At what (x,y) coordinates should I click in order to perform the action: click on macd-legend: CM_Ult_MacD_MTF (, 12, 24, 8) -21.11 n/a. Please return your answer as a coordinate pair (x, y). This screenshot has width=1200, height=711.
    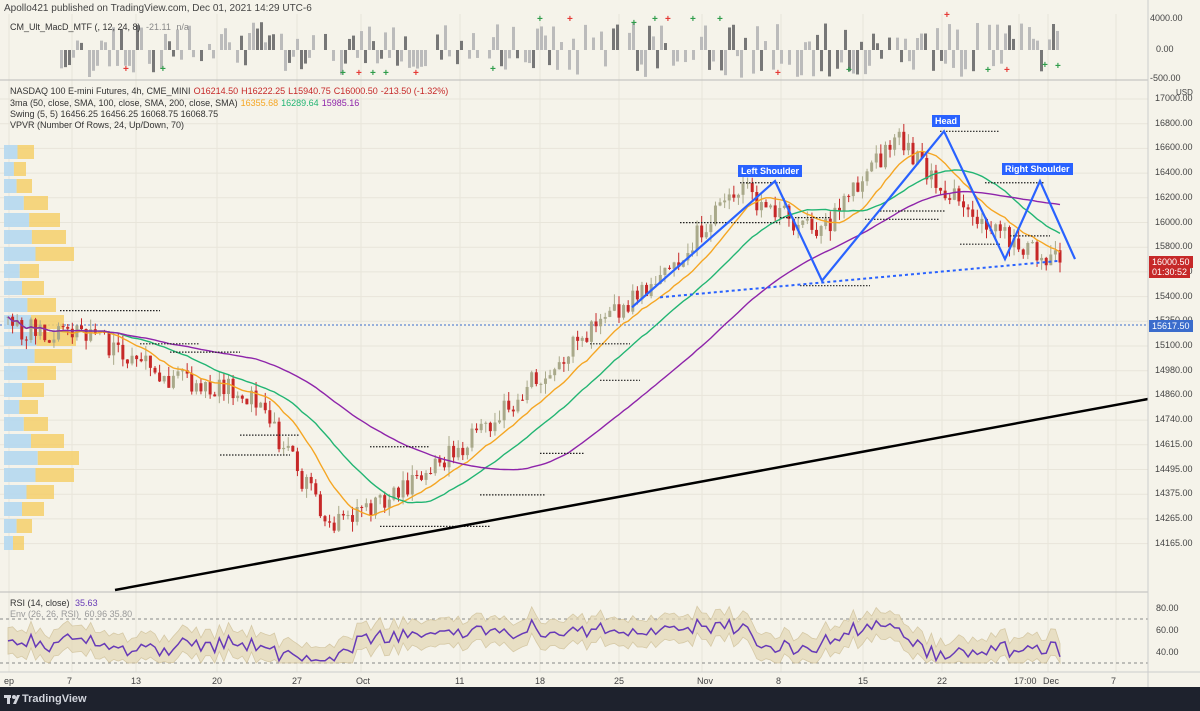
    Looking at the image, I should click on (101, 27).